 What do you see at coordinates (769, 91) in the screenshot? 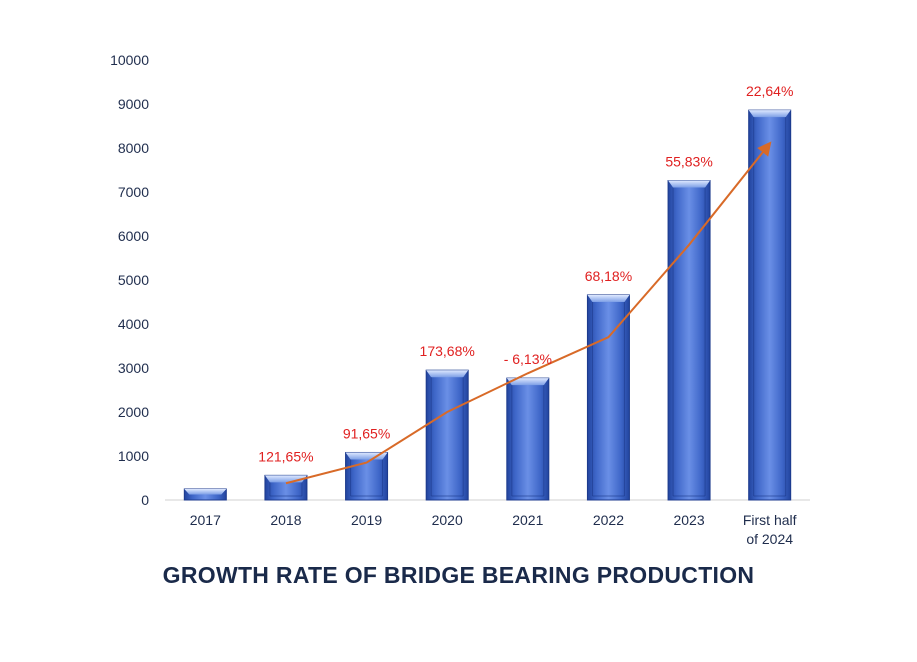
I see `growth-rate-label: 22,64%` at bounding box center [769, 91].